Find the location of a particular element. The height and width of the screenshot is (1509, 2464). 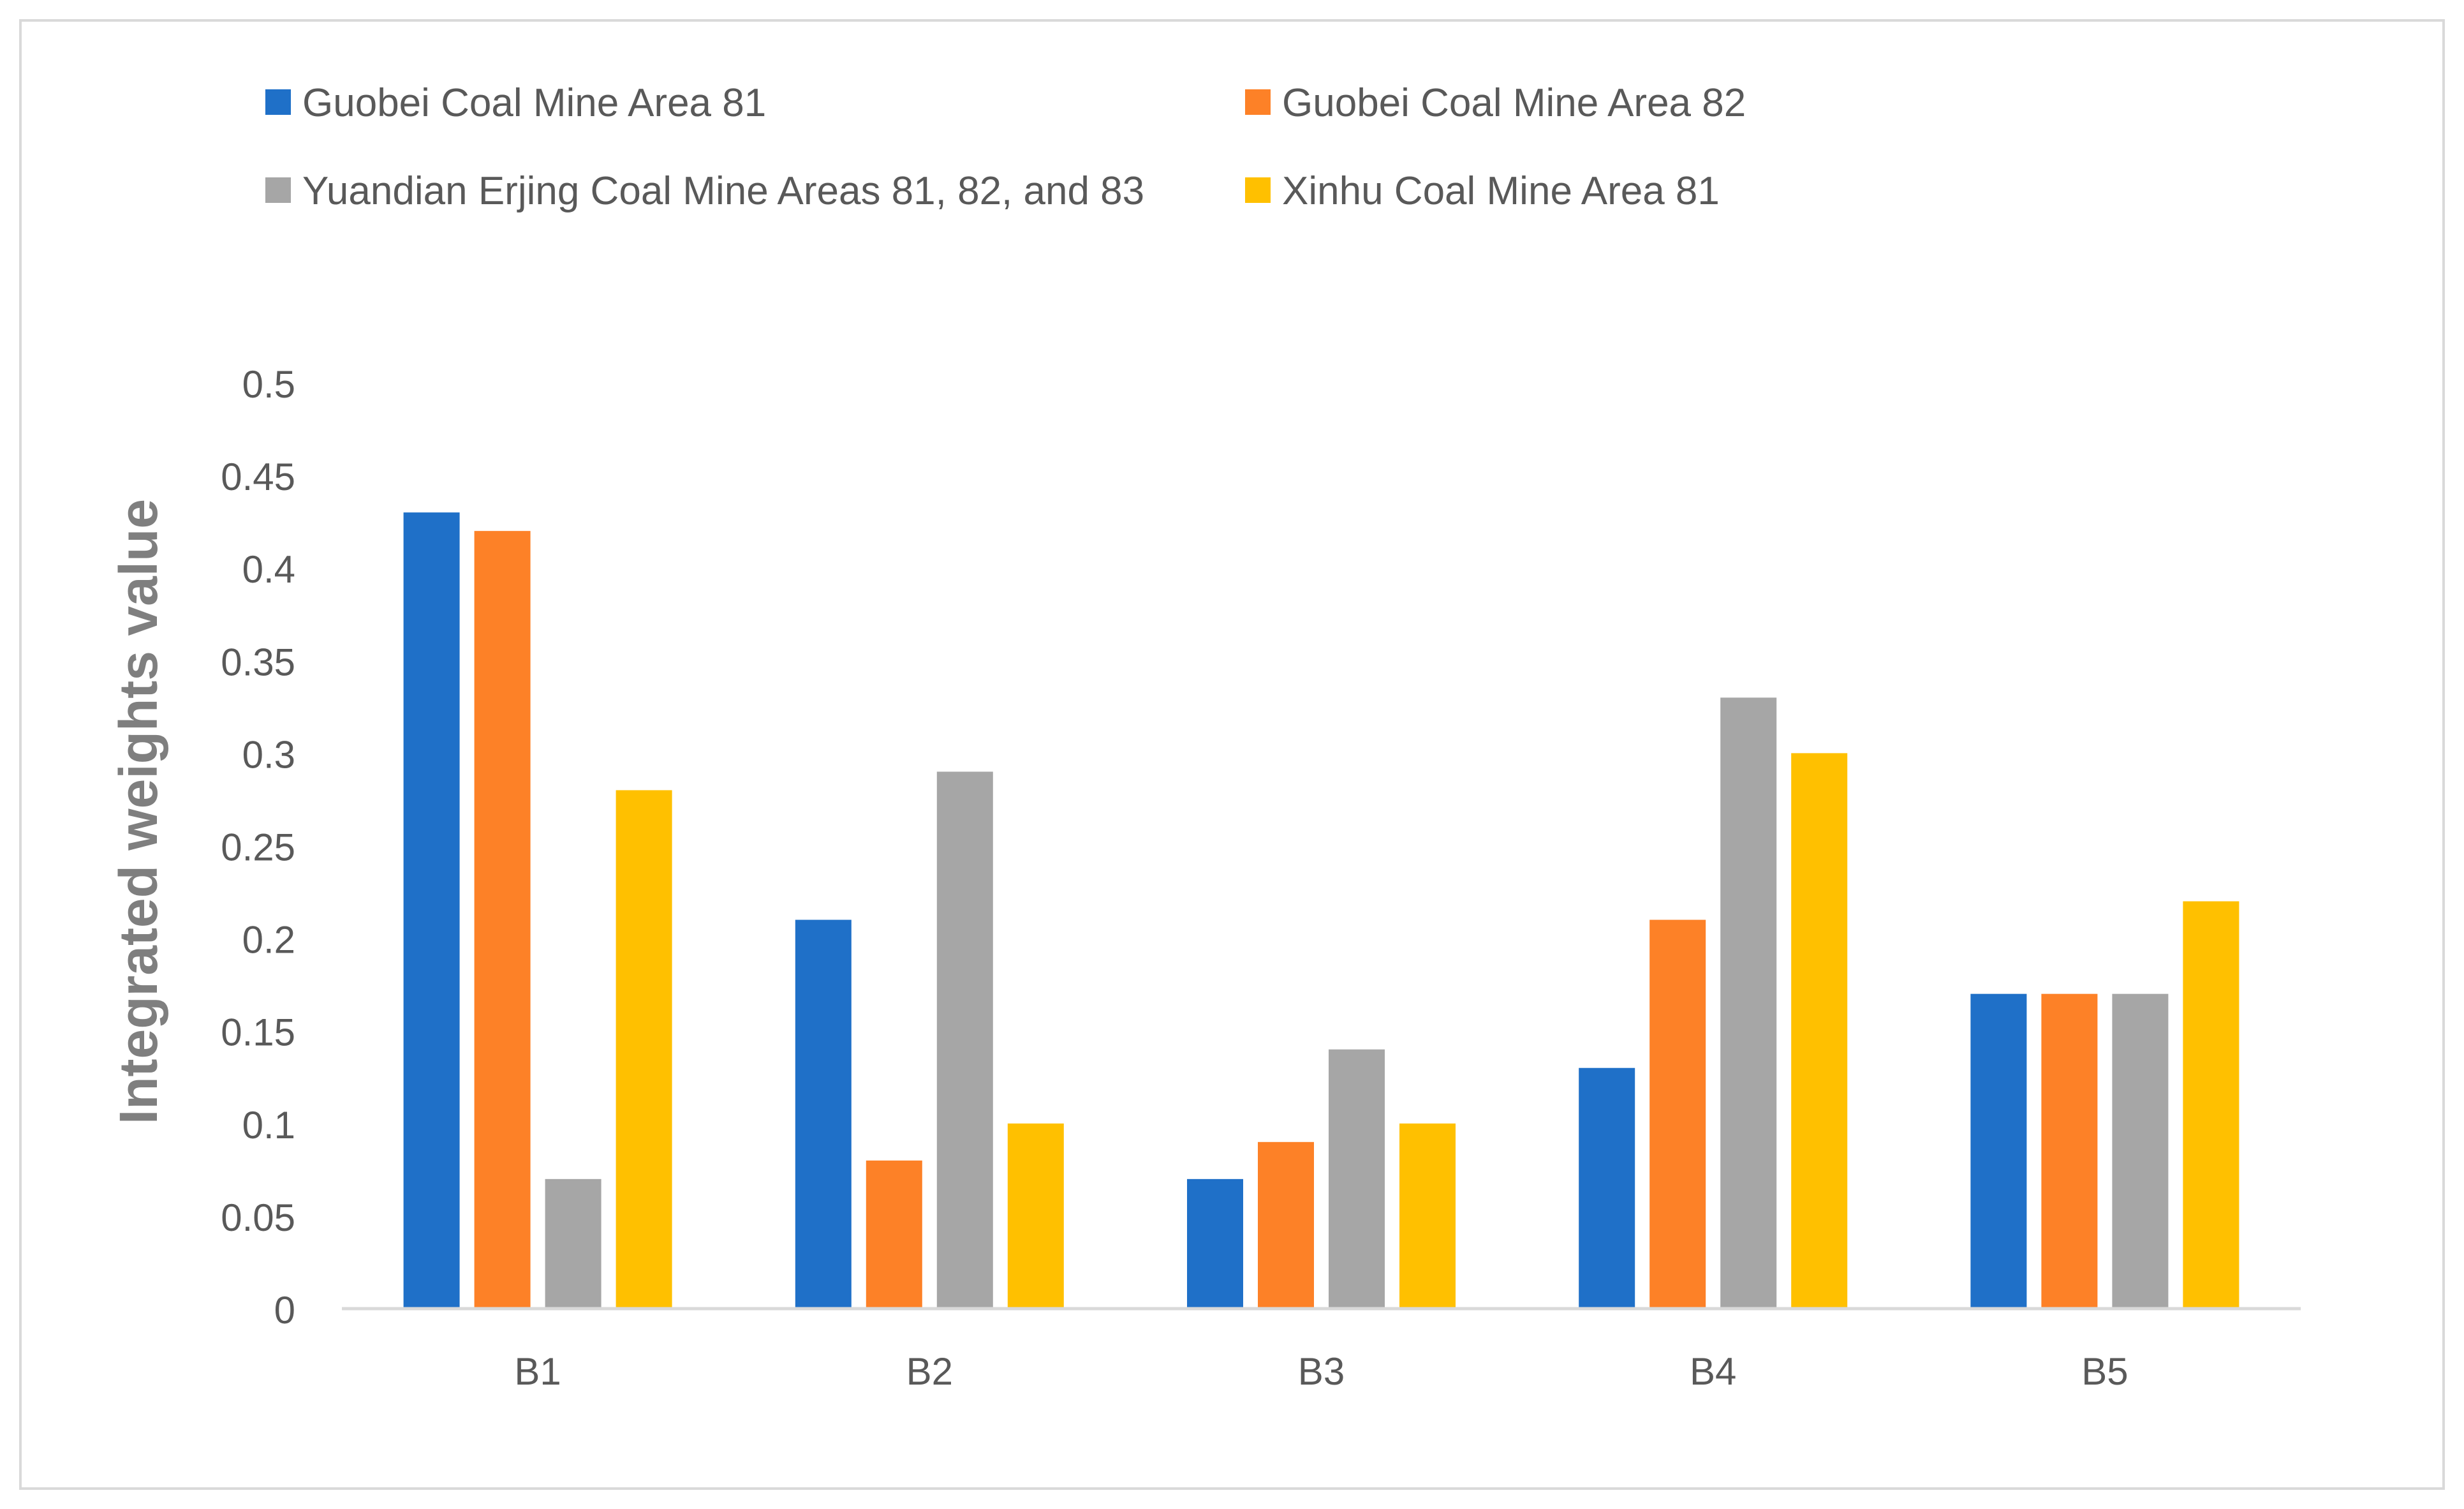

x-tick-label: B5 is located at coordinates (2104, 1371).